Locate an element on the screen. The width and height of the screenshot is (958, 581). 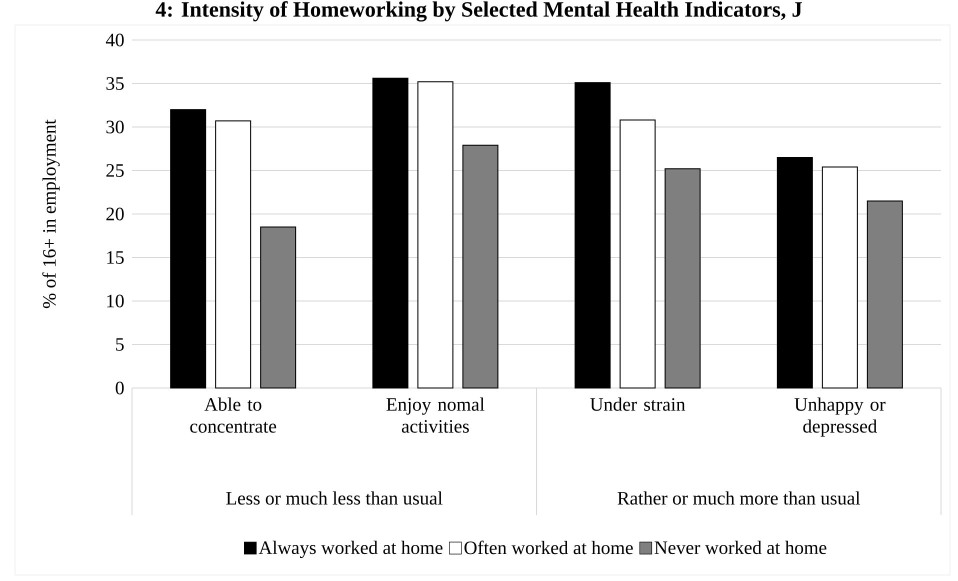
y-axis-title: % of 16+ in employment is located at coordinates (51, 213).